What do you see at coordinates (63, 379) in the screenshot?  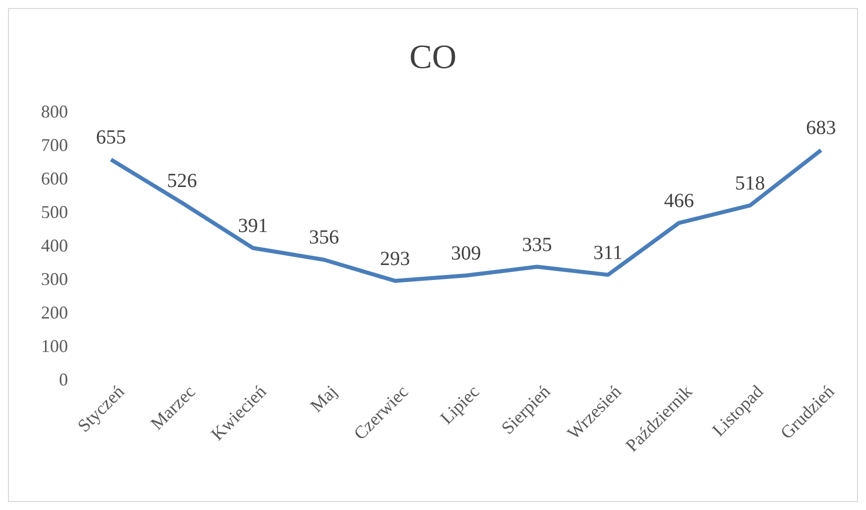 I see `y-tick-label: 0` at bounding box center [63, 379].